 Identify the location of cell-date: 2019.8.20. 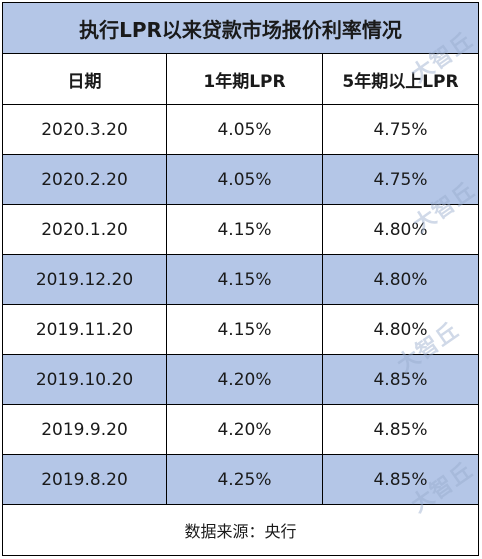
(84, 479).